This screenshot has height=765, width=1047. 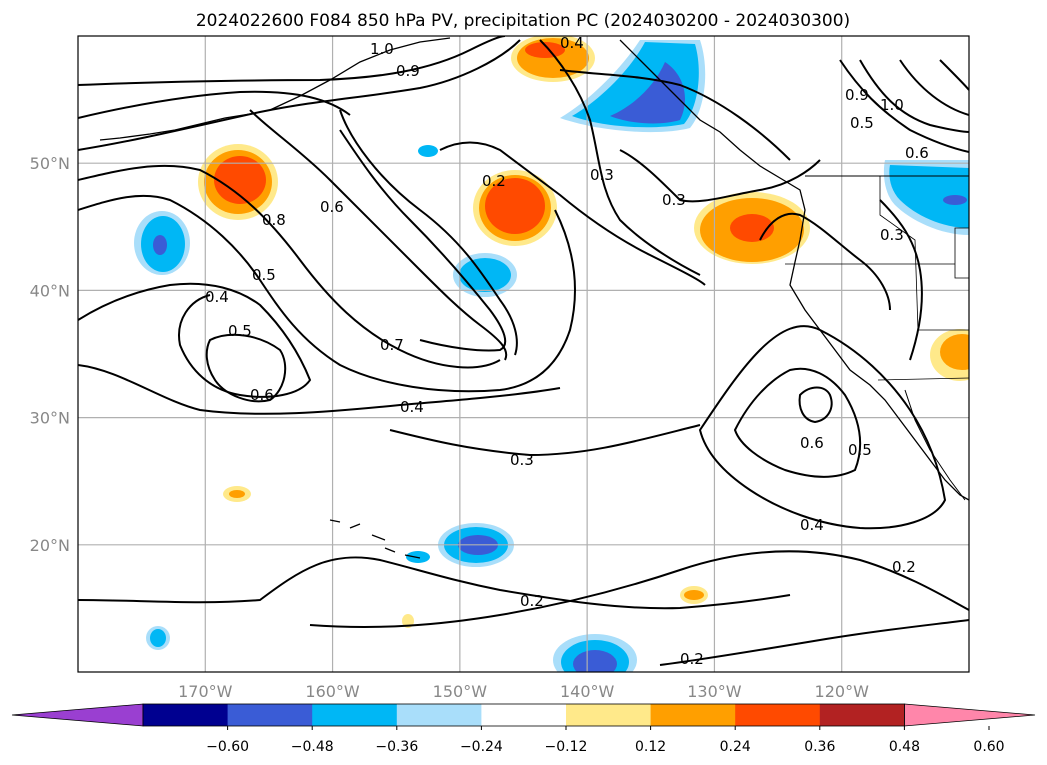 I want to click on colorbar-tick-label: 0.12, so click(x=650, y=747).